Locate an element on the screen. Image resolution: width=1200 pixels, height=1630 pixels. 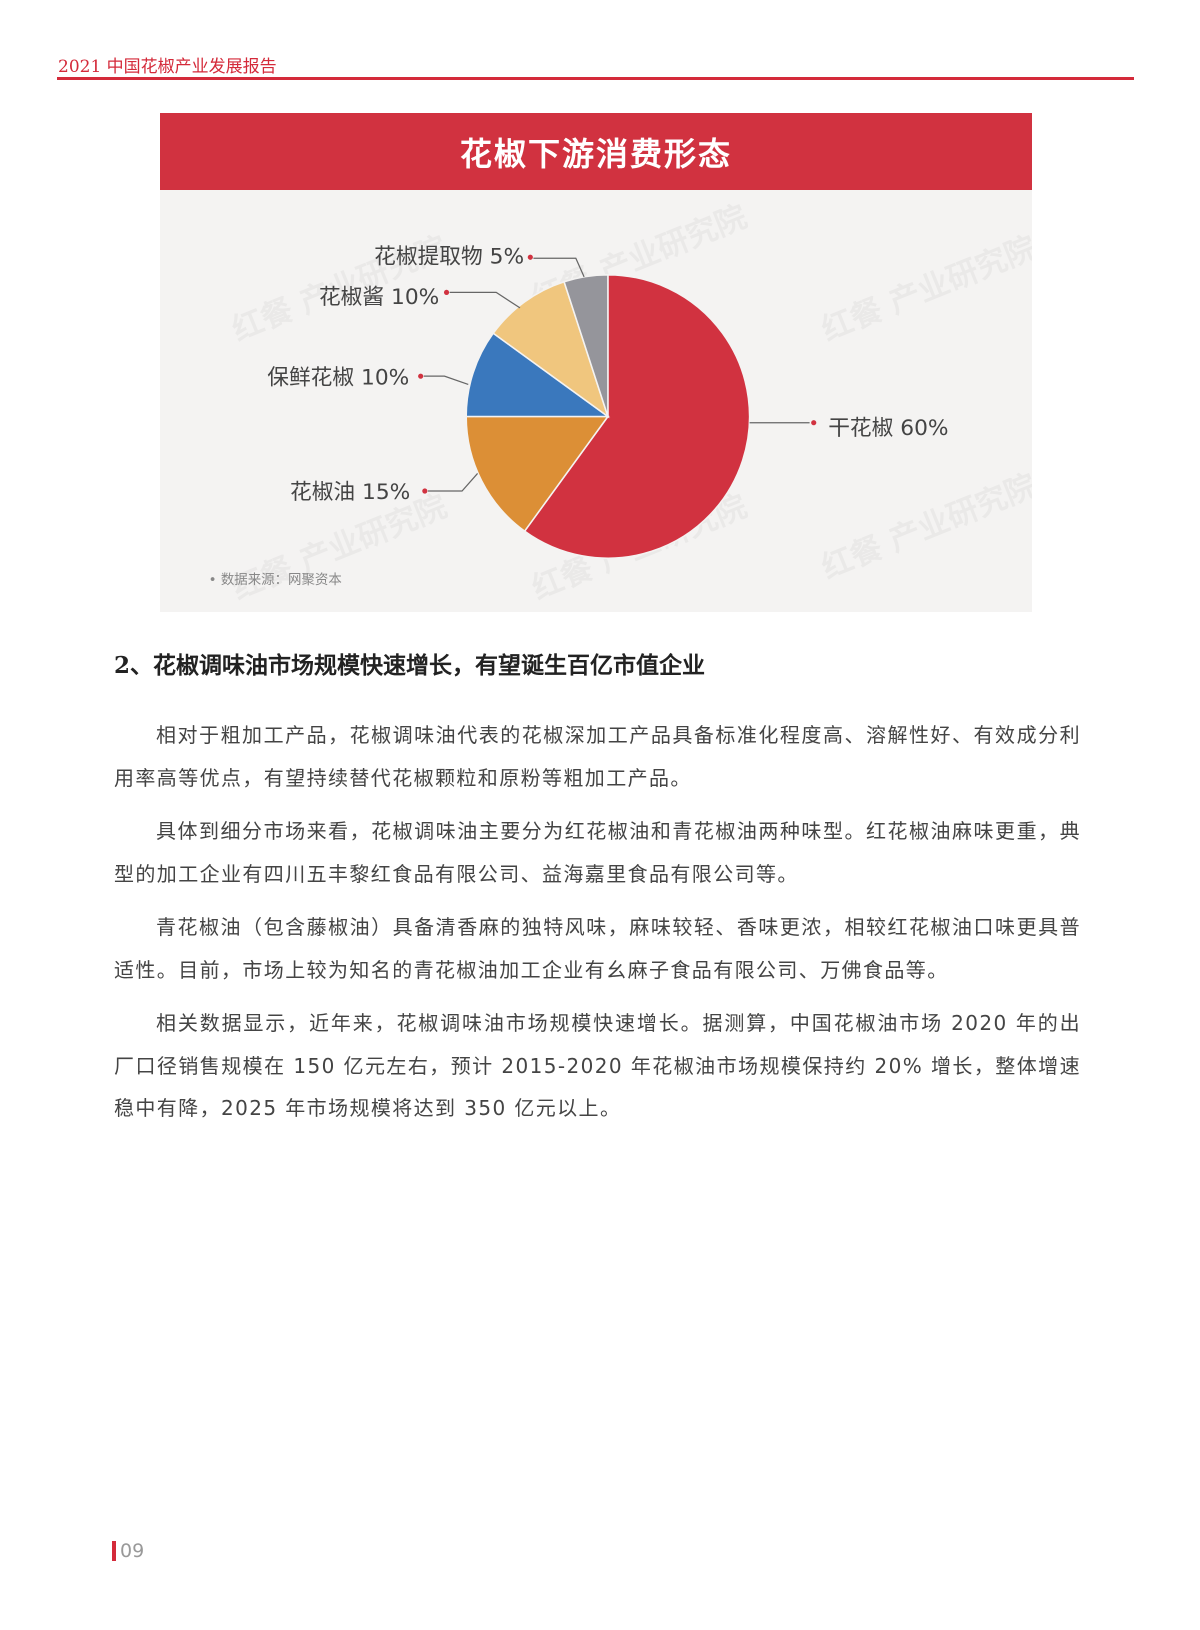
page-number-text: 09 is located at coordinates (132, 1551).